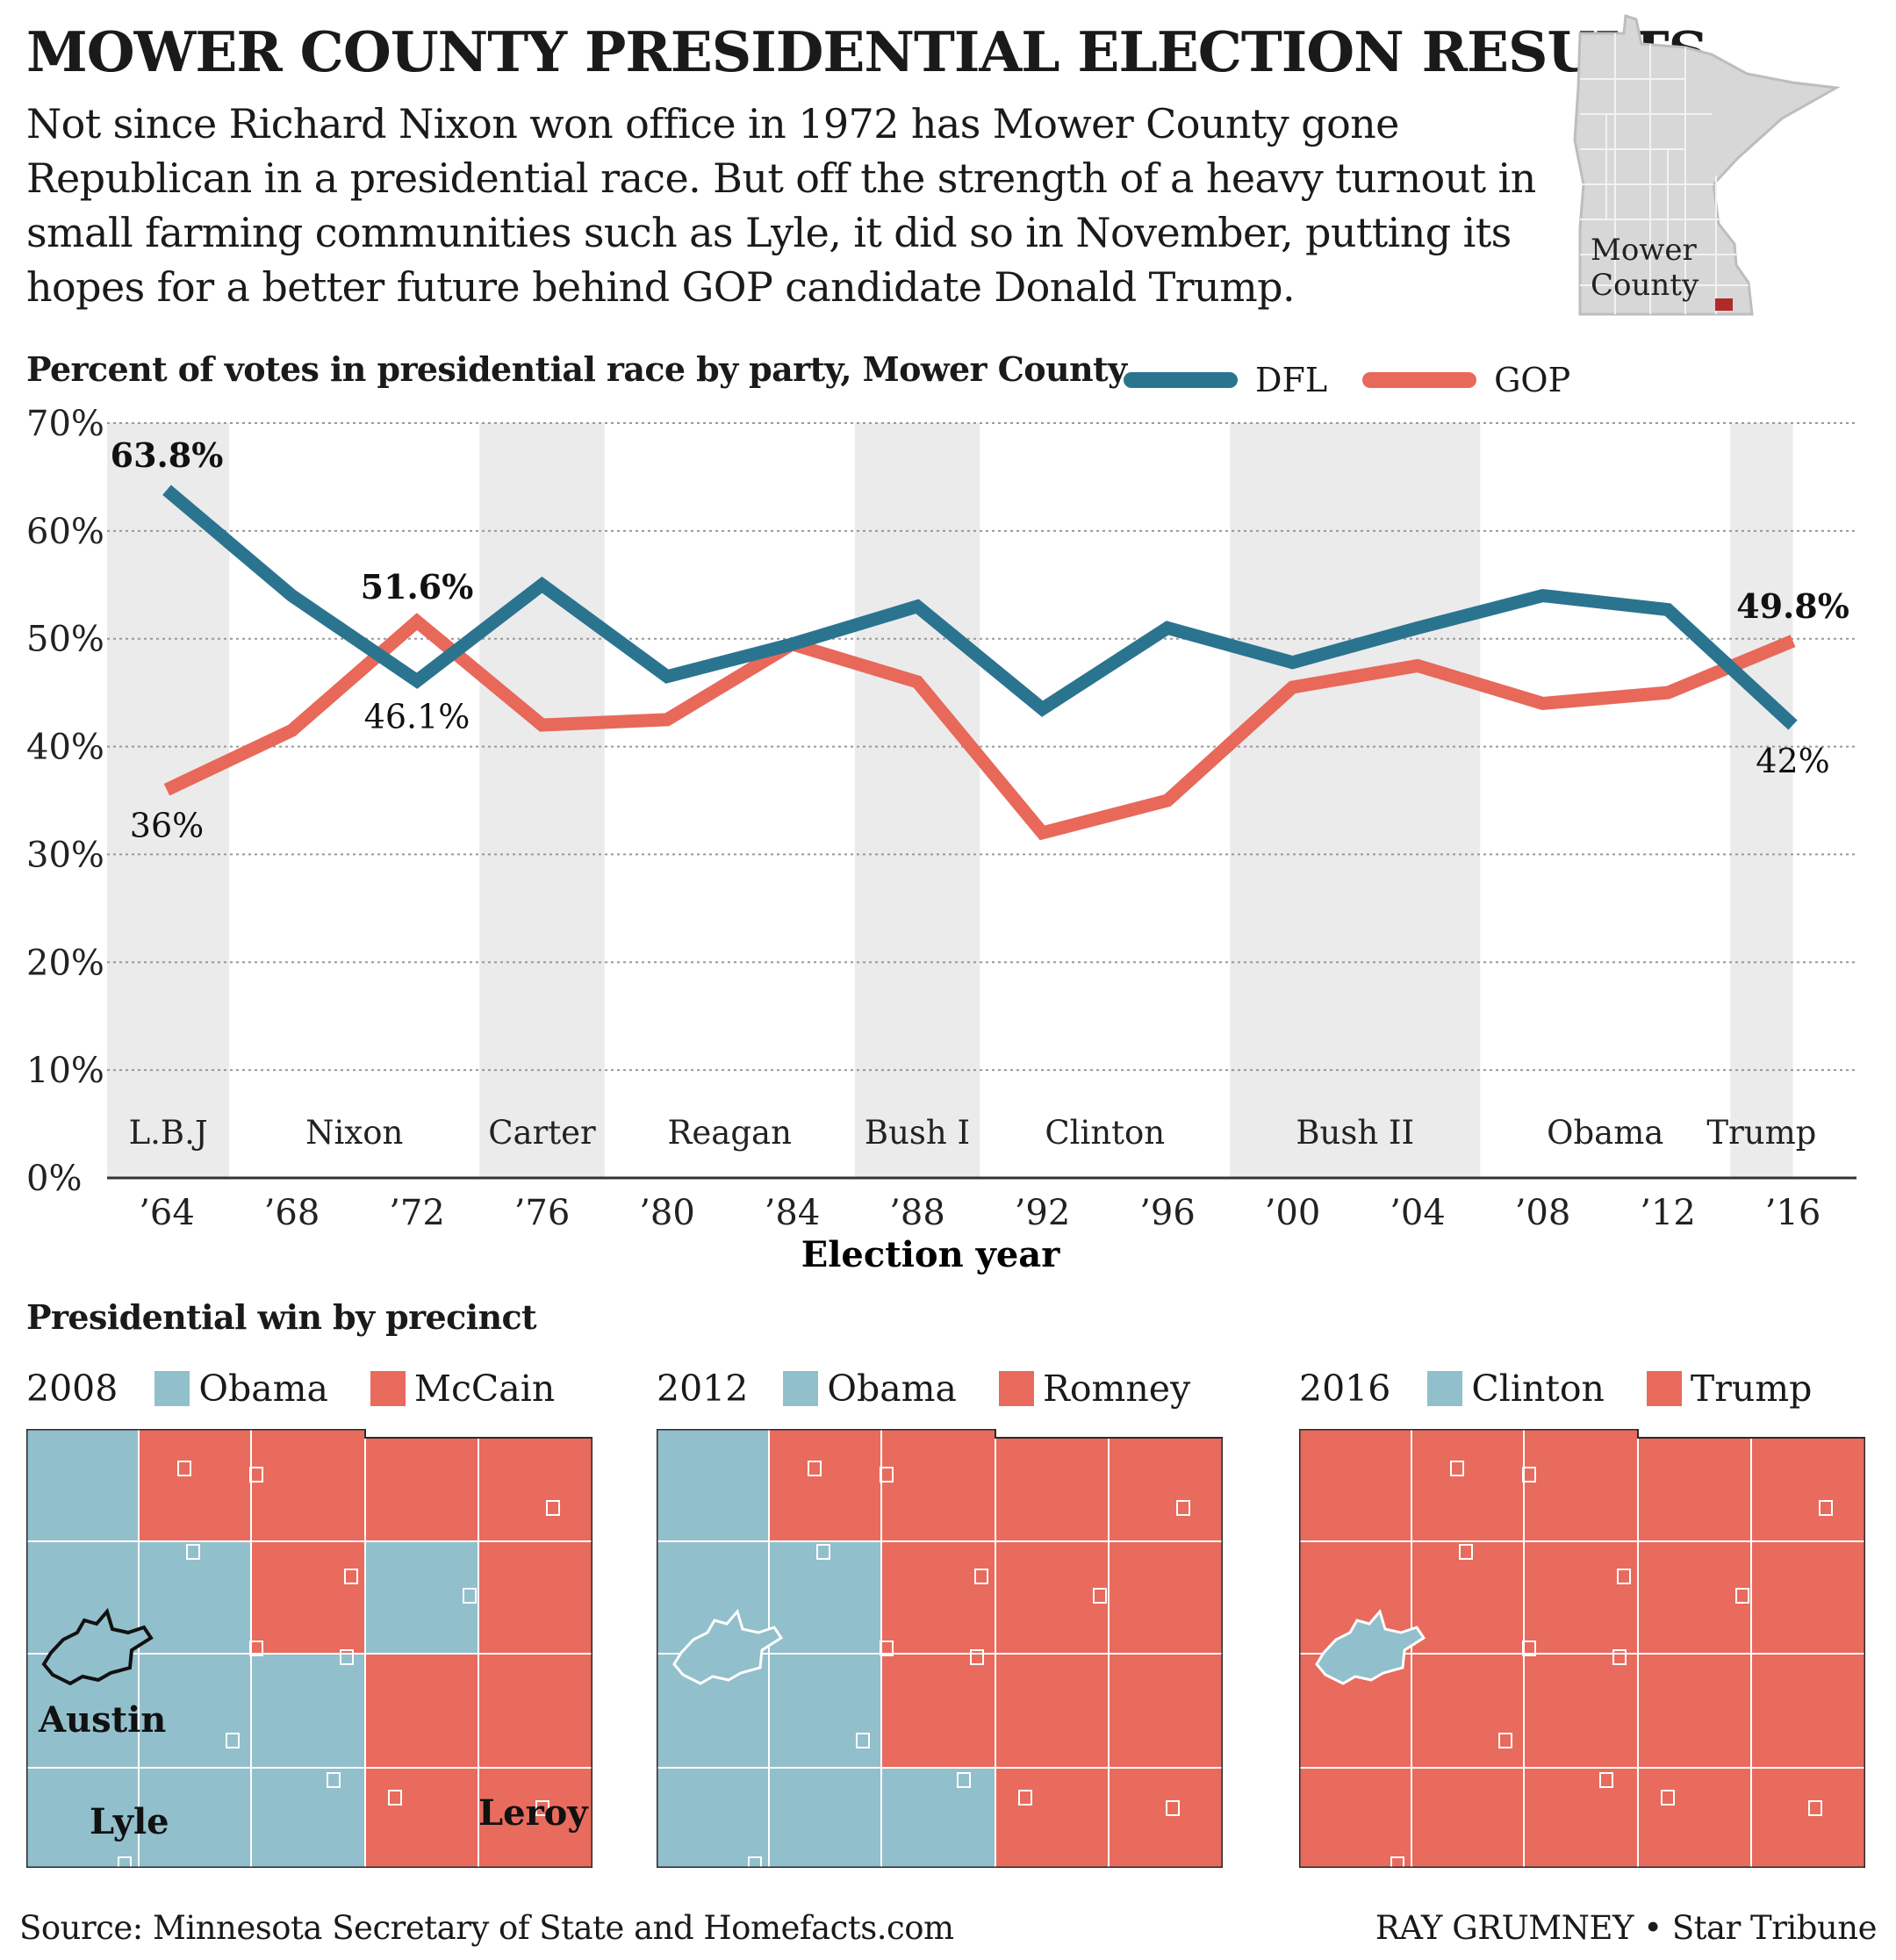 Image resolution: width=1896 pixels, height=1960 pixels. What do you see at coordinates (1582, 1648) in the screenshot?
I see `precinct-map-2016` at bounding box center [1582, 1648].